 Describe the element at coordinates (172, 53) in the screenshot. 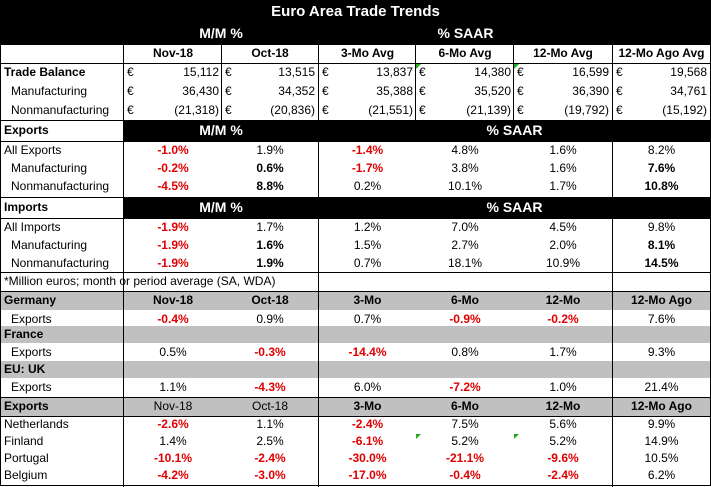

I see `col-nov18: Nov-18` at that location.